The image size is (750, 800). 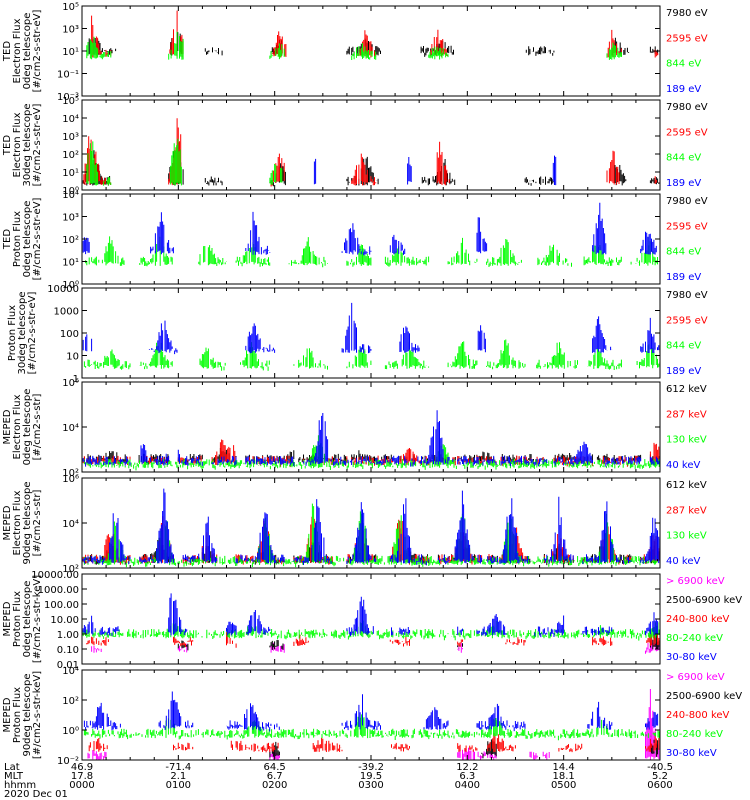 What do you see at coordinates (70, 383) in the screenshot?
I see `y-tick-label: 10⁶` at bounding box center [70, 383].